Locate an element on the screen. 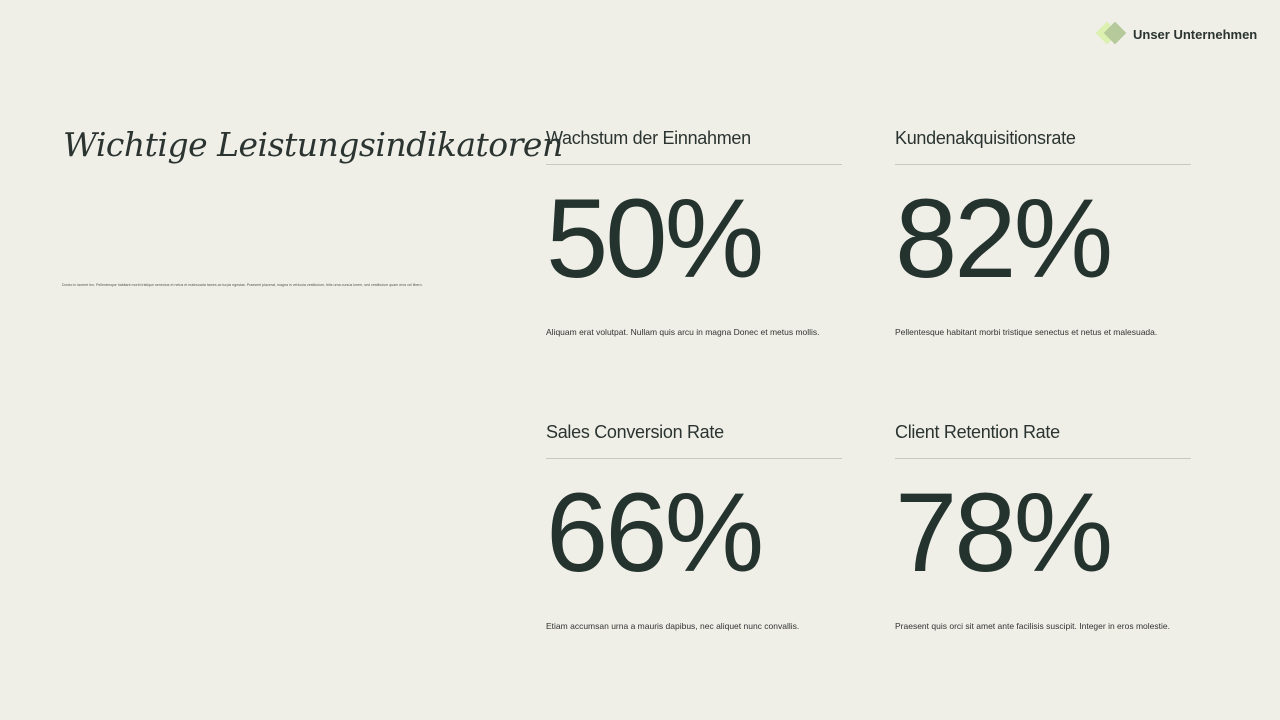 The width and height of the screenshot is (1280, 720). logo-diamond-icon is located at coordinates (1113, 33).